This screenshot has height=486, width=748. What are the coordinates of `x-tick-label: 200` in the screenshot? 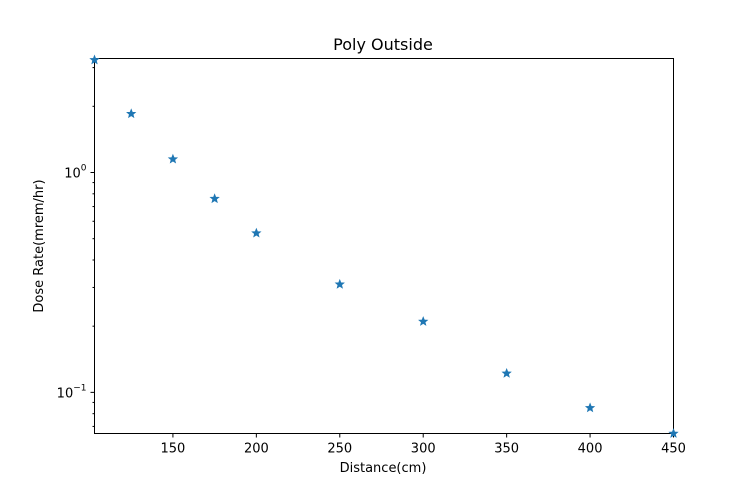 It's located at (256, 449).